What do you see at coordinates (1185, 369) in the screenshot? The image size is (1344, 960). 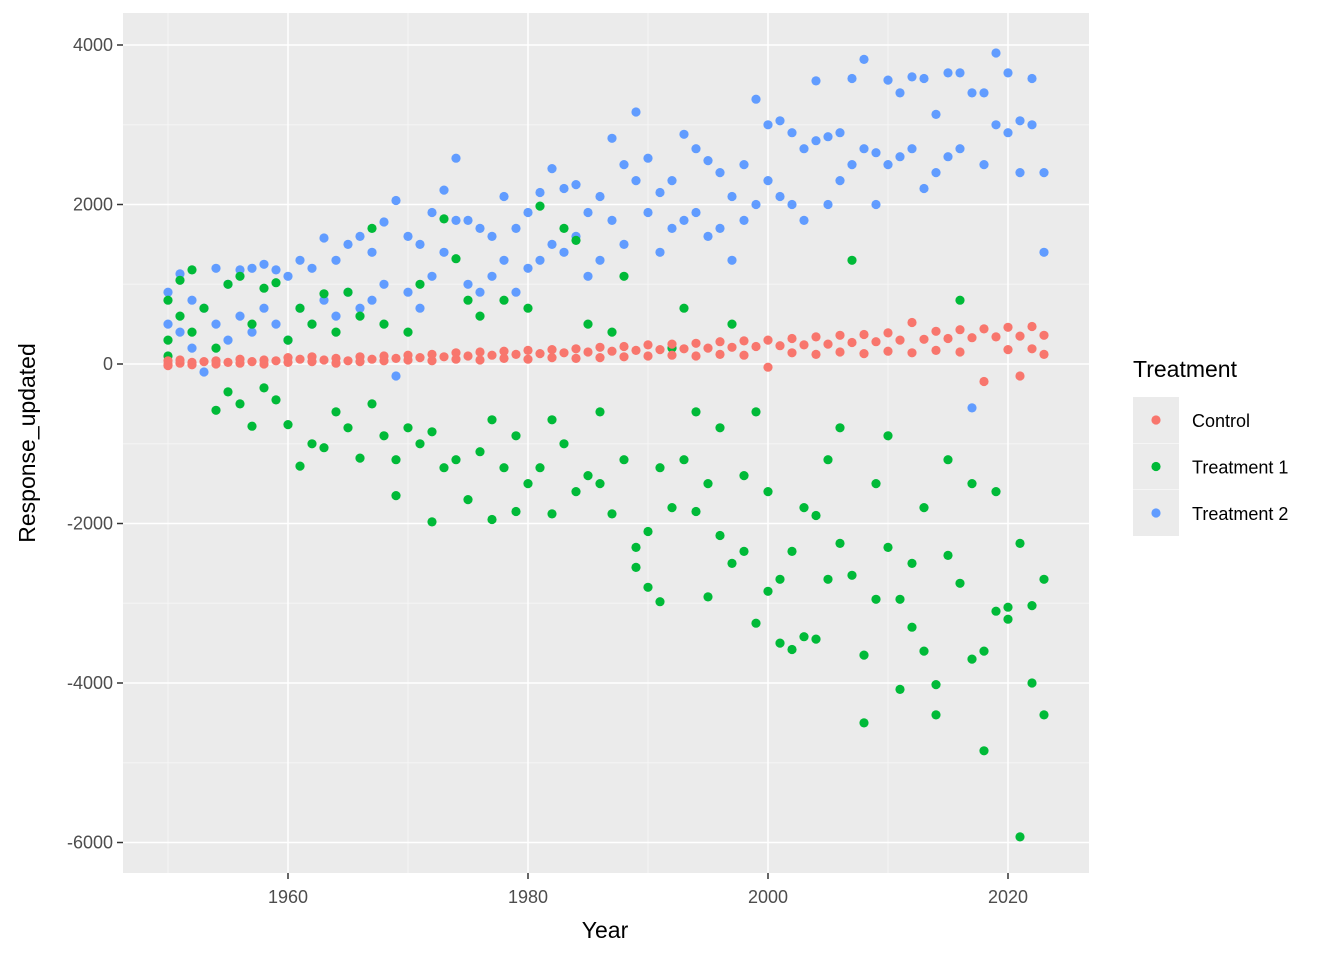 I see `legend-title: Treatment` at bounding box center [1185, 369].